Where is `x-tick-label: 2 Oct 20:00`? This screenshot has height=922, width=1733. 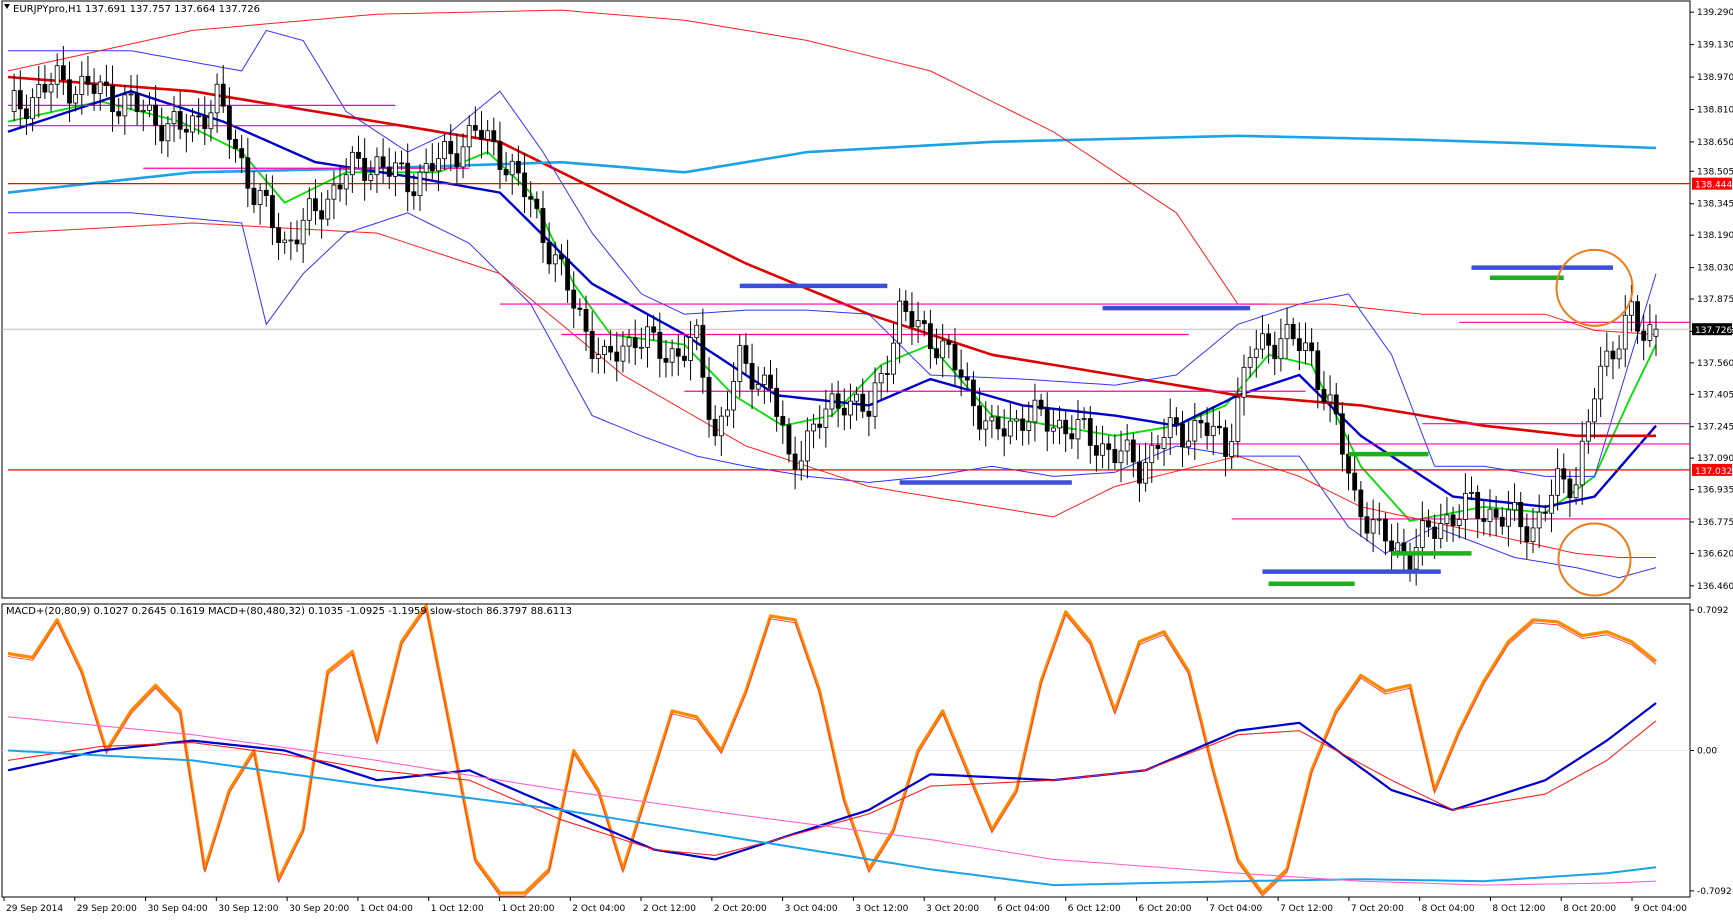 x-tick-label: 2 Oct 20:00 is located at coordinates (740, 909).